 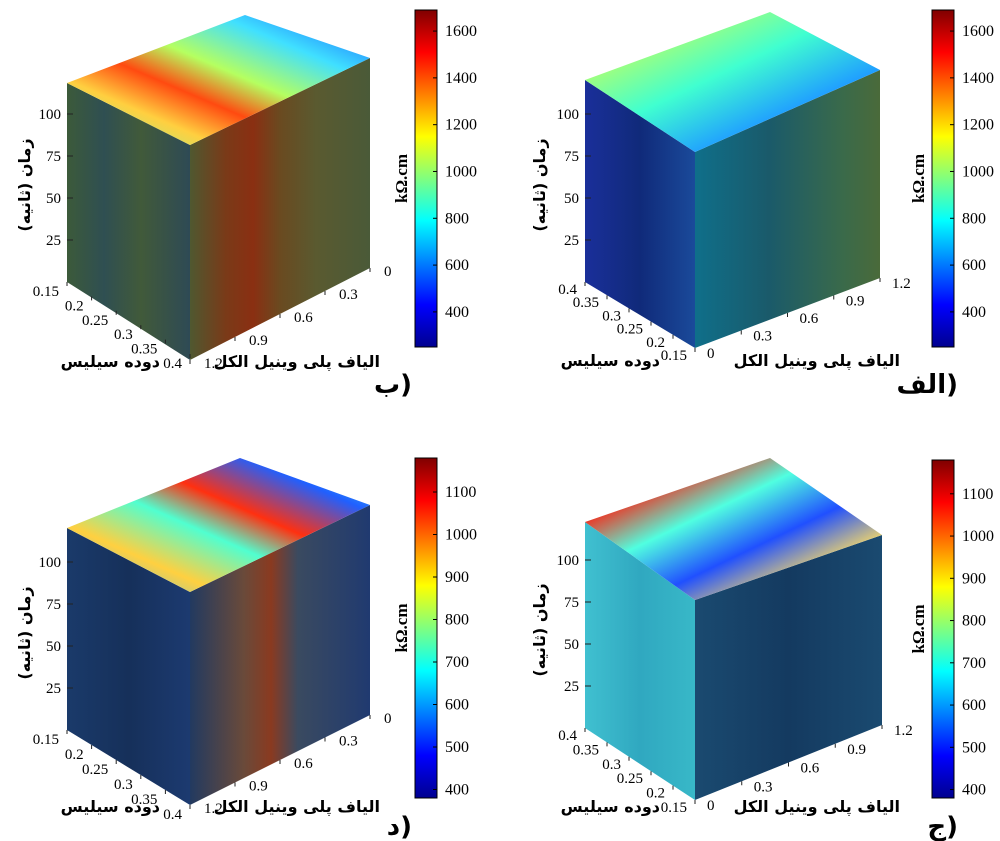 I want to click on colorbar-dal: 400 500 600 700 800 900 1000 1100 kΩ.cm, so click(x=434, y=628).